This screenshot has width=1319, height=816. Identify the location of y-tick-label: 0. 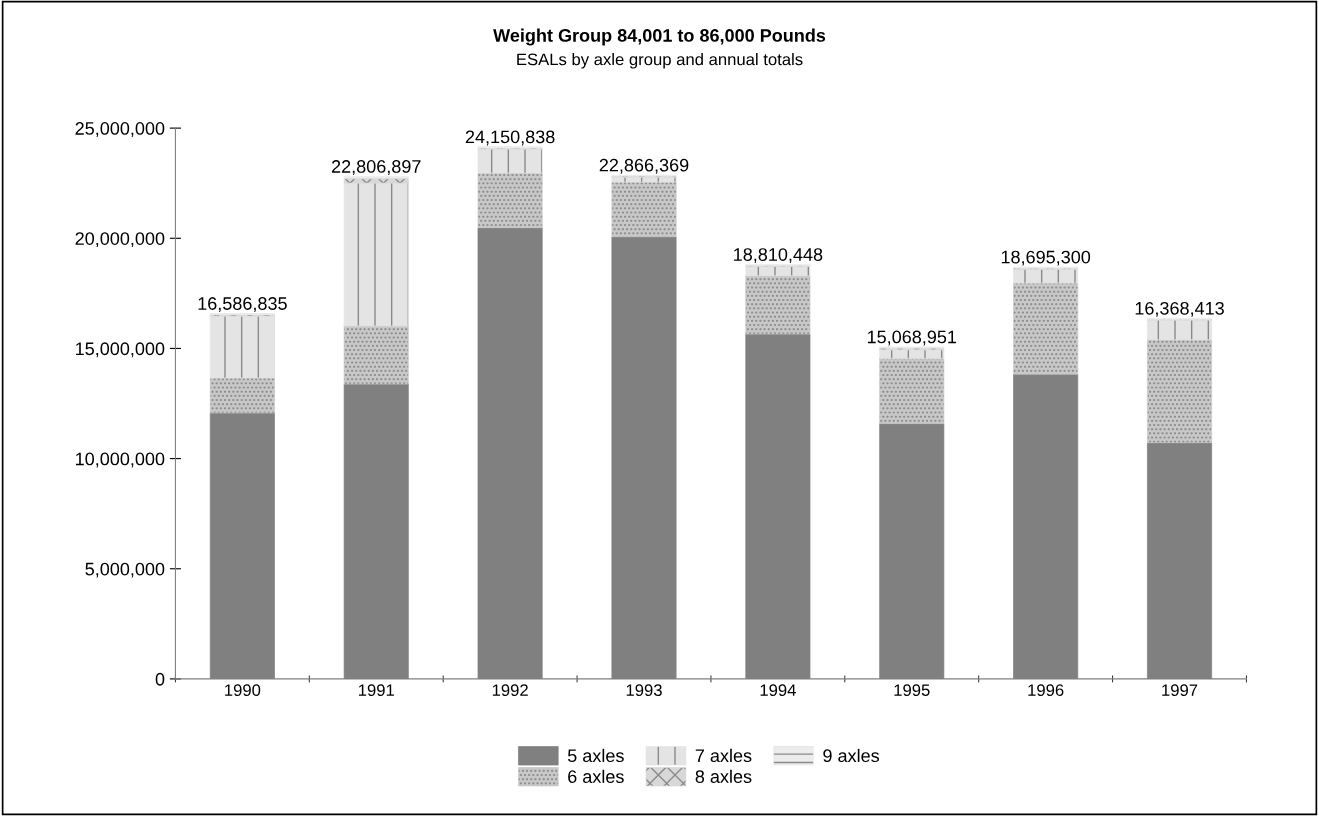
(160, 679).